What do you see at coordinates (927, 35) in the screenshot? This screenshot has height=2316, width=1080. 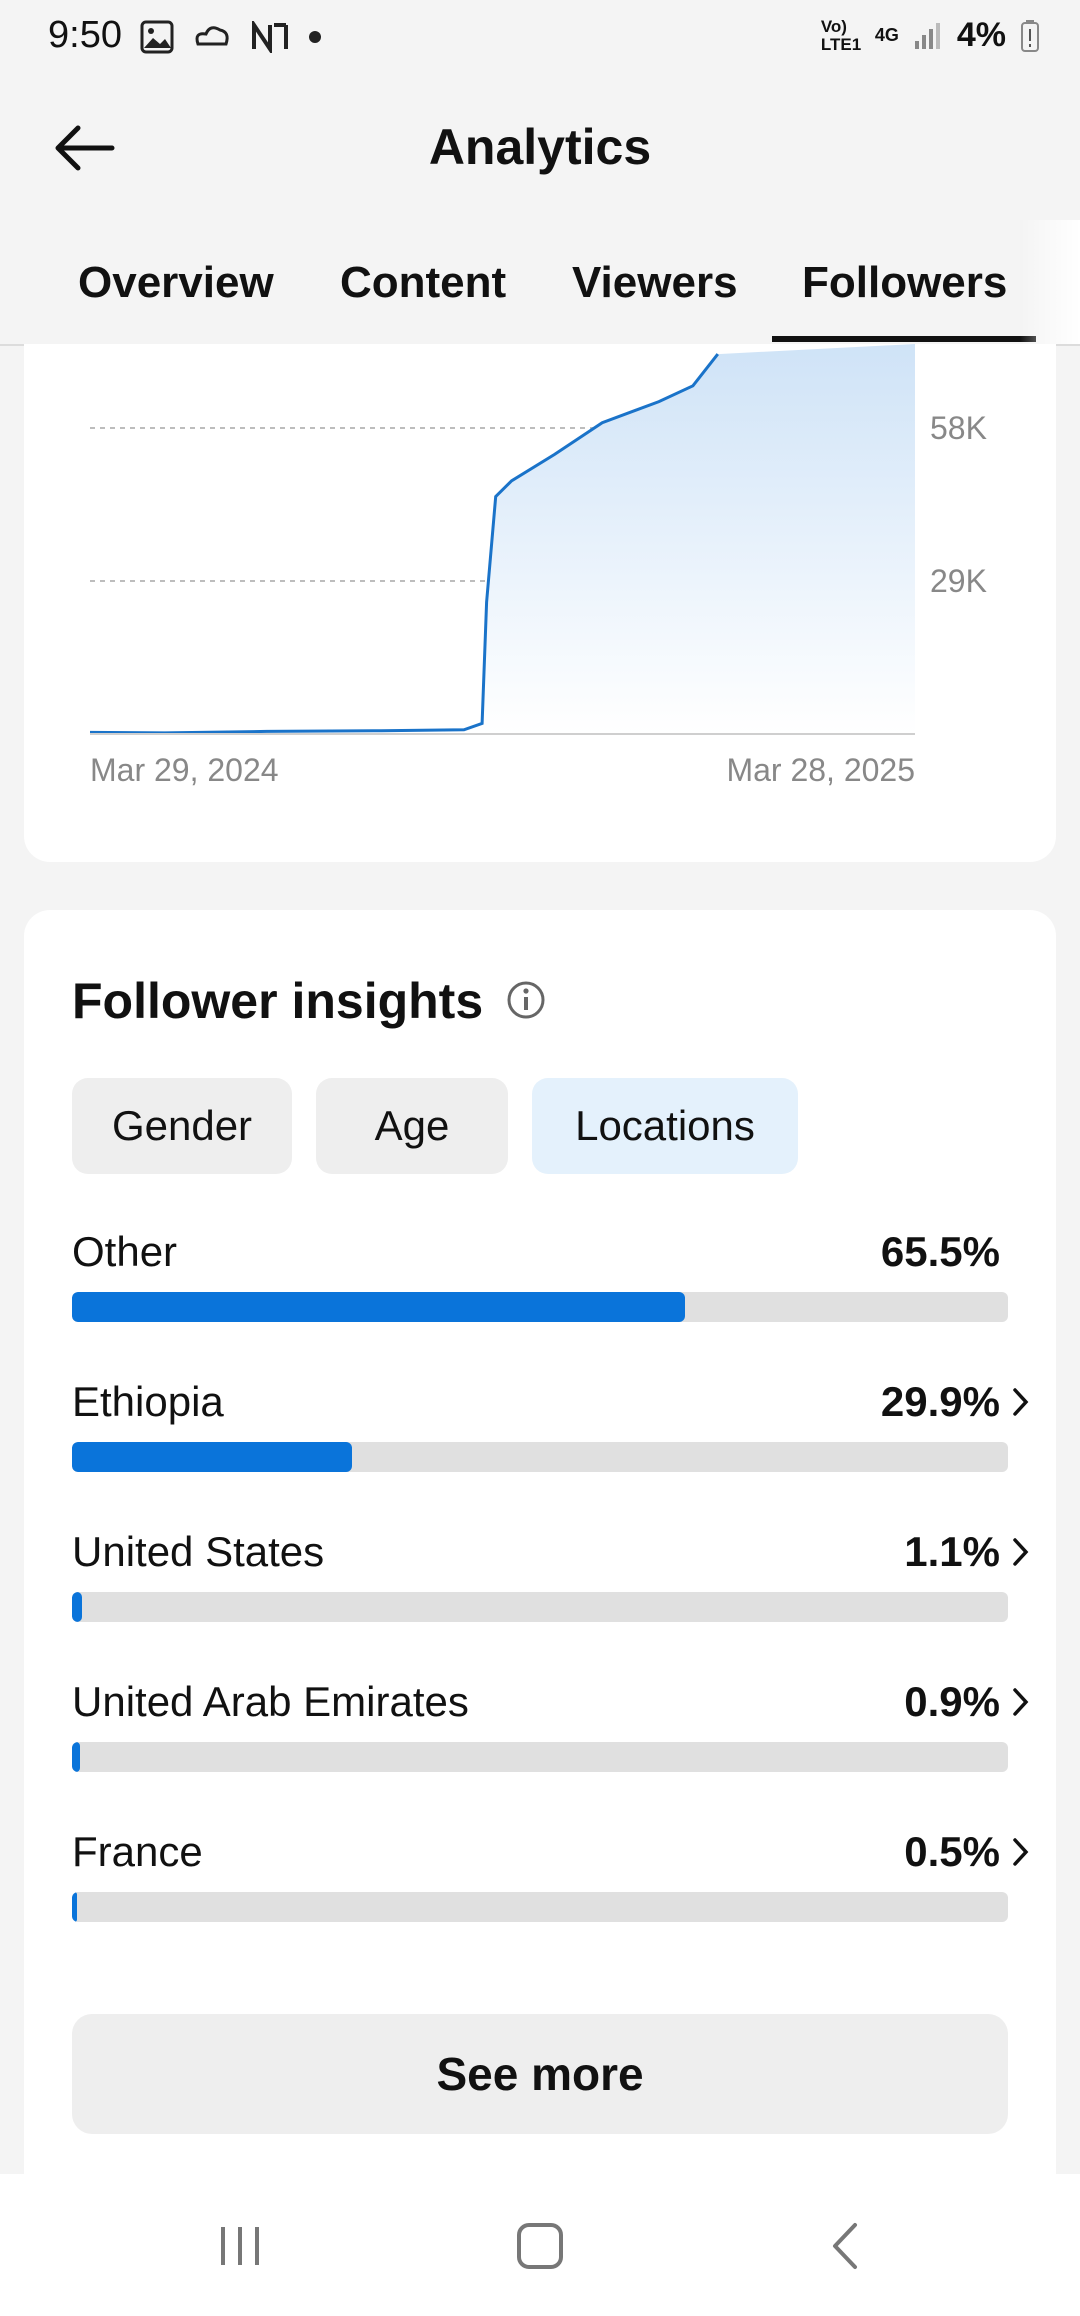 I see `signal-icon` at bounding box center [927, 35].